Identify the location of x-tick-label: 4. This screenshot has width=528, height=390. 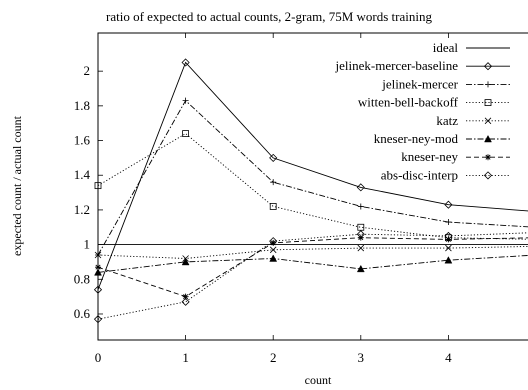
(448, 357).